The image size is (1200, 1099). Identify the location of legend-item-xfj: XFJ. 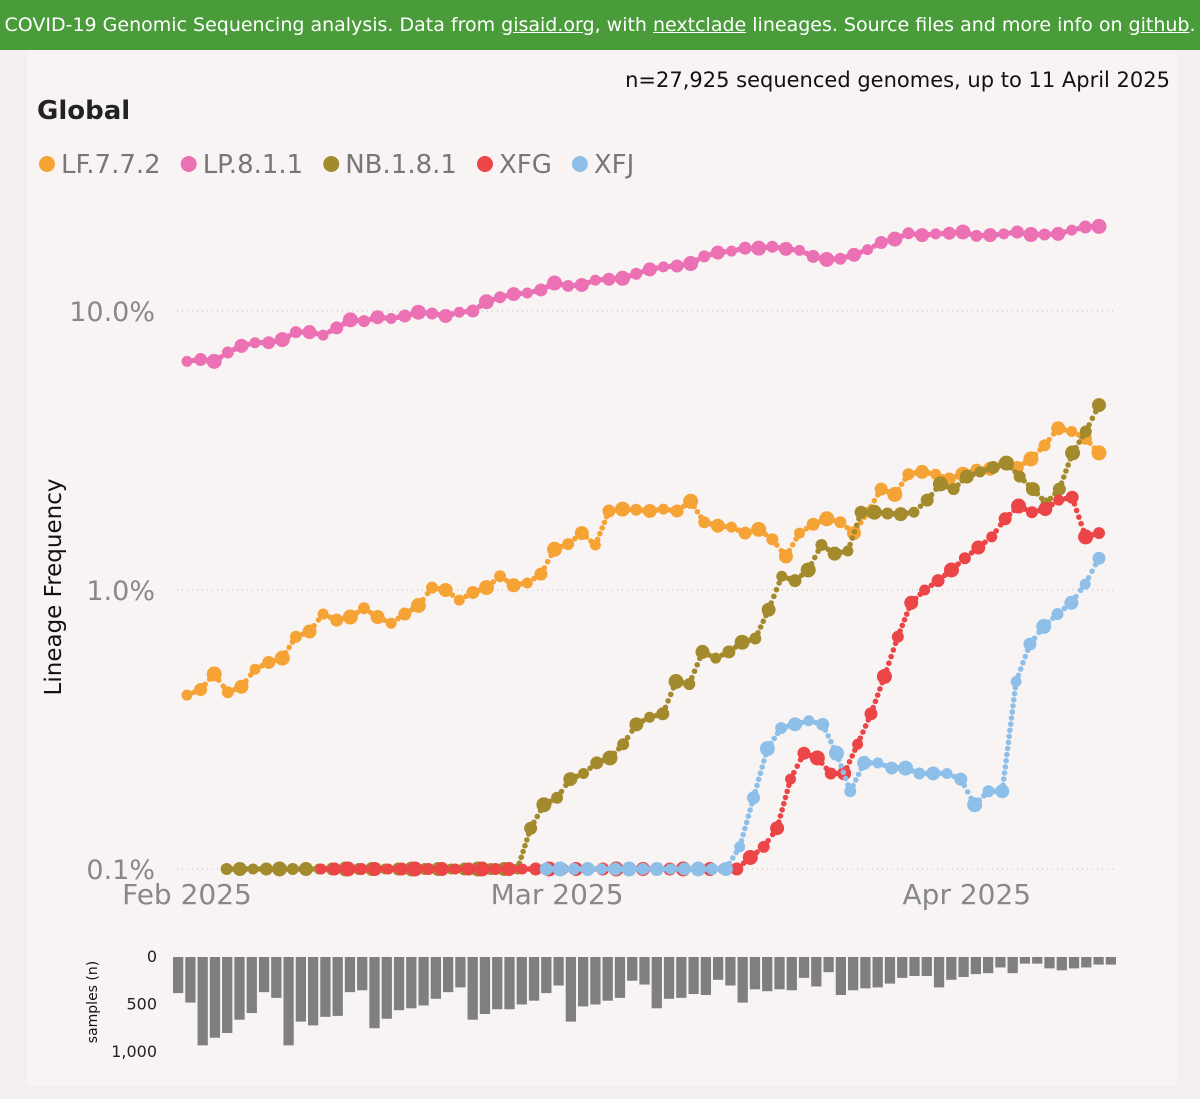
(602, 165).